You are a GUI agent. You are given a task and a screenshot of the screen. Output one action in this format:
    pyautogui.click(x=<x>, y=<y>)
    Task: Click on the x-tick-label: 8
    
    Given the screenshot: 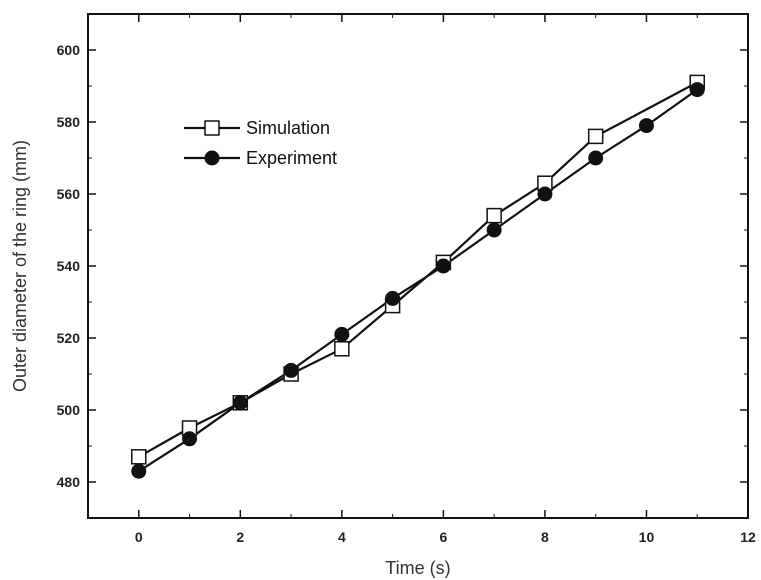 What is the action you would take?
    pyautogui.click(x=545, y=537)
    